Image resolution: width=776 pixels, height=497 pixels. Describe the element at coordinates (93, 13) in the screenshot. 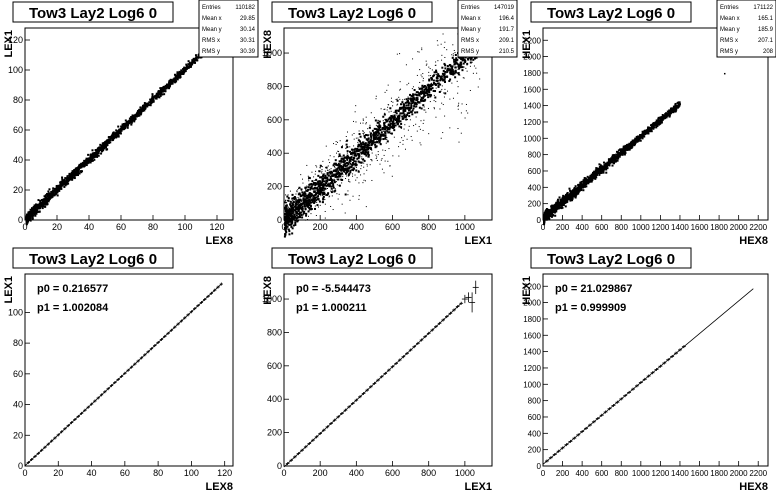

I see `panel-title: Tow3 Lay2 Log6 0` at that location.